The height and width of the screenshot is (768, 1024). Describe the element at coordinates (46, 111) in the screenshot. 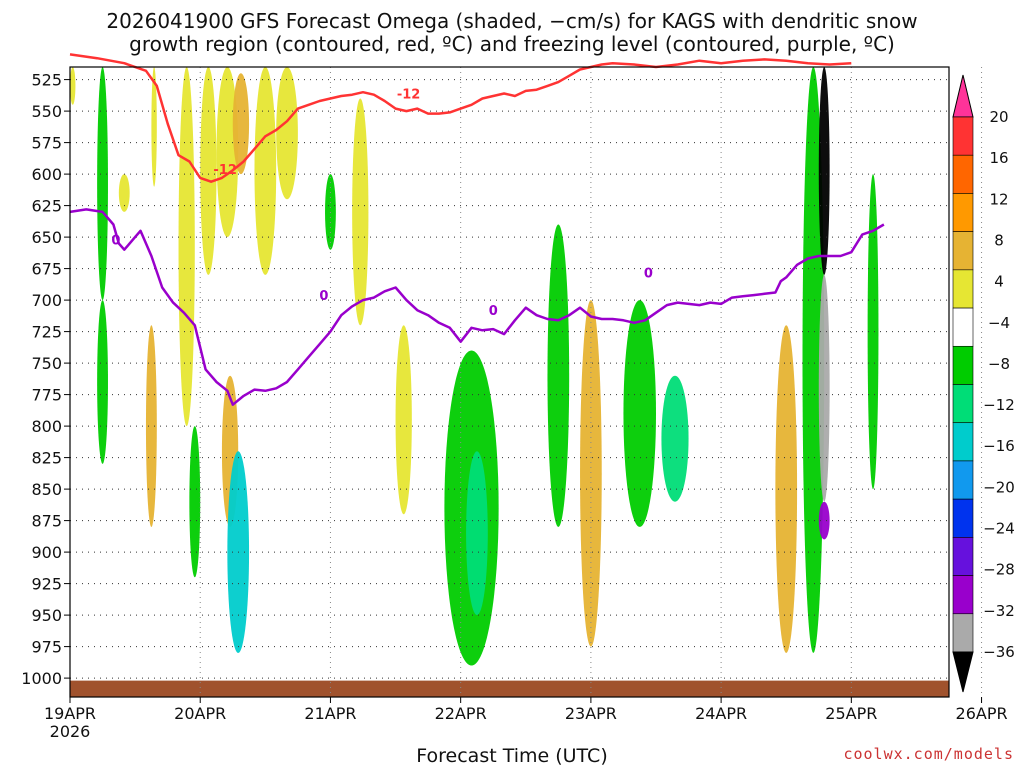

I see `y-tick-label-550: 550` at that location.